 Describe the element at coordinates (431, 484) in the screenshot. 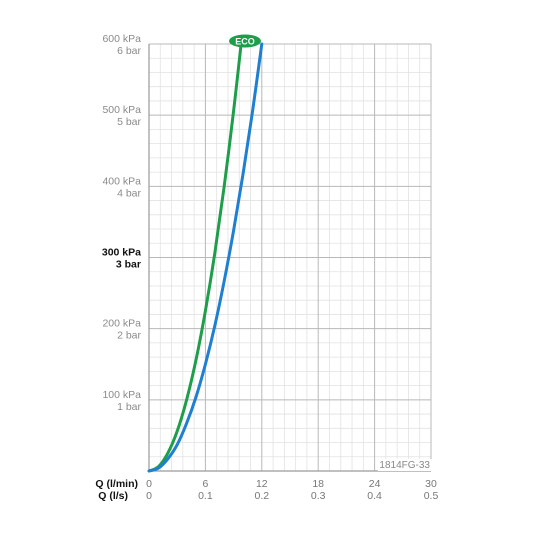

I see `x-tick-label-lmin: 30` at that location.